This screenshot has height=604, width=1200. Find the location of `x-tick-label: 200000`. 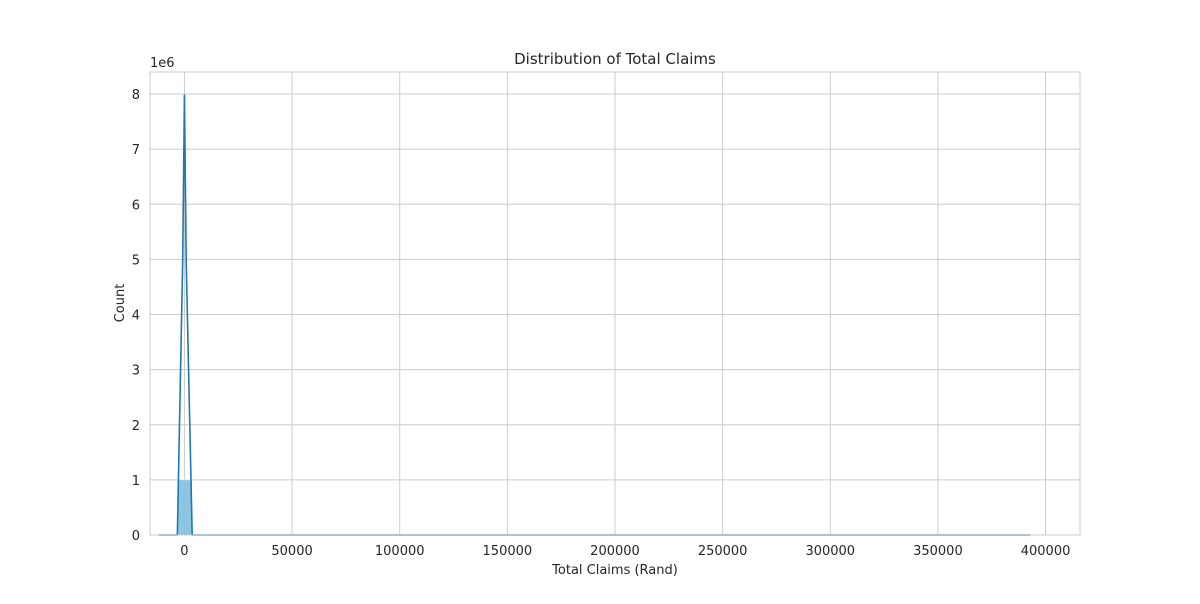

x-tick-label: 200000 is located at coordinates (615, 551).